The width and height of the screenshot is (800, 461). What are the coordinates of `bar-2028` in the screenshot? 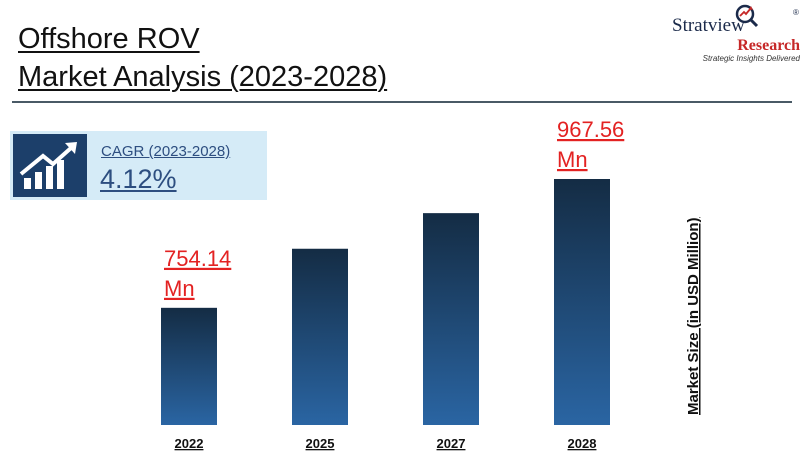 It's located at (582, 302).